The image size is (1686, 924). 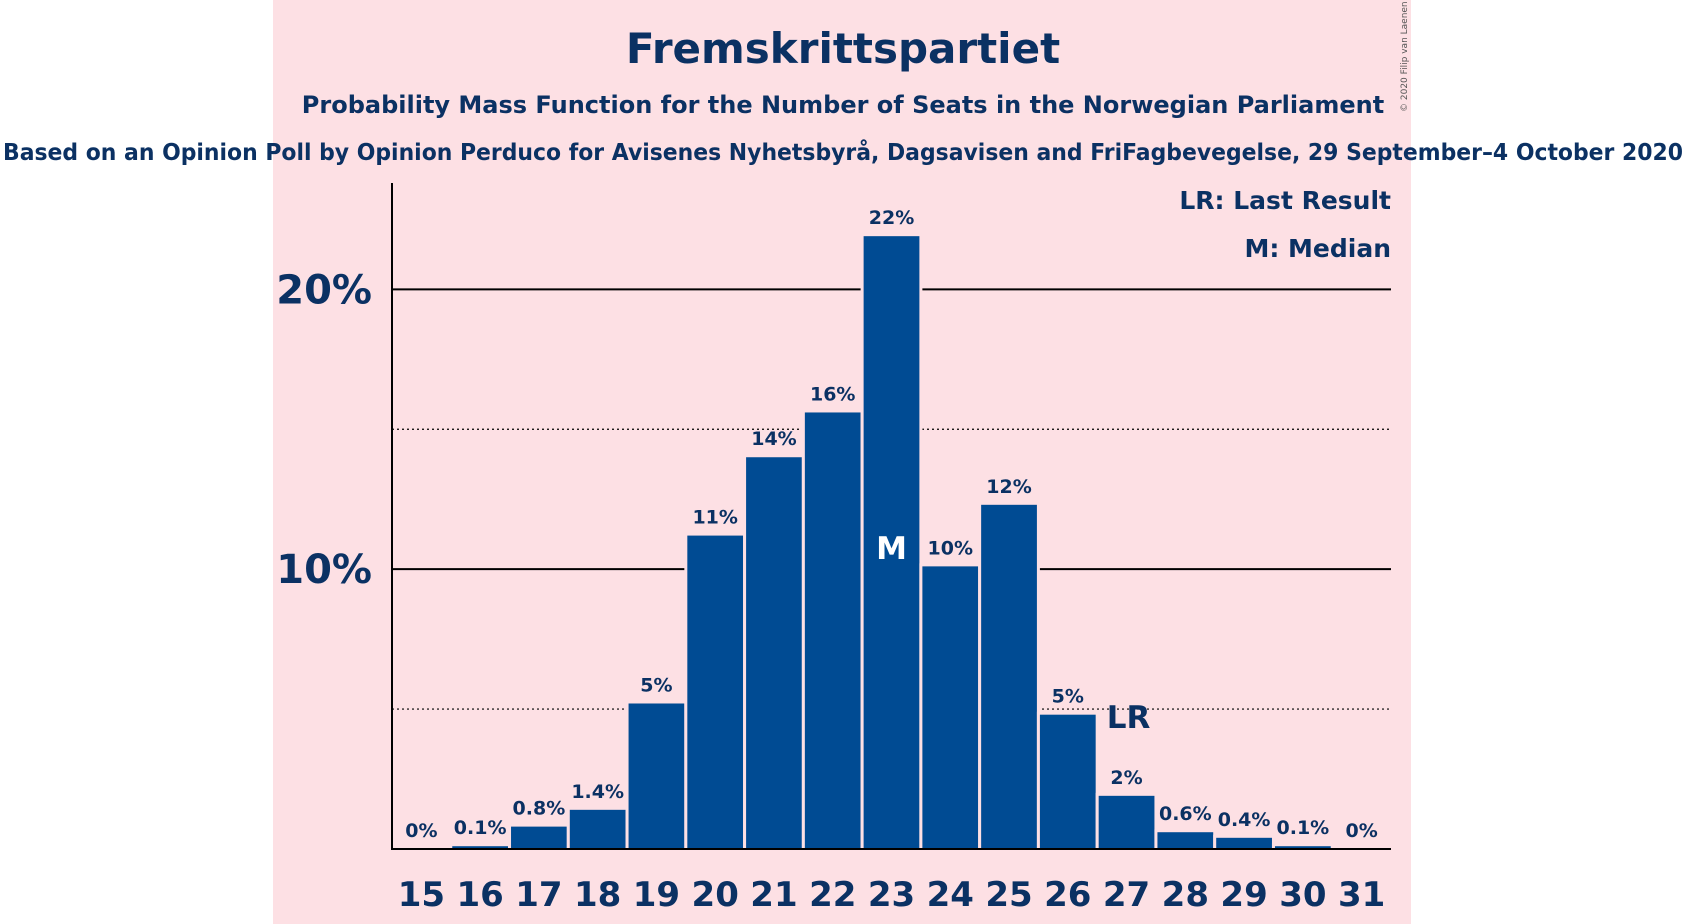 I want to click on bar-value-label-26: 5%, so click(x=1068, y=697).